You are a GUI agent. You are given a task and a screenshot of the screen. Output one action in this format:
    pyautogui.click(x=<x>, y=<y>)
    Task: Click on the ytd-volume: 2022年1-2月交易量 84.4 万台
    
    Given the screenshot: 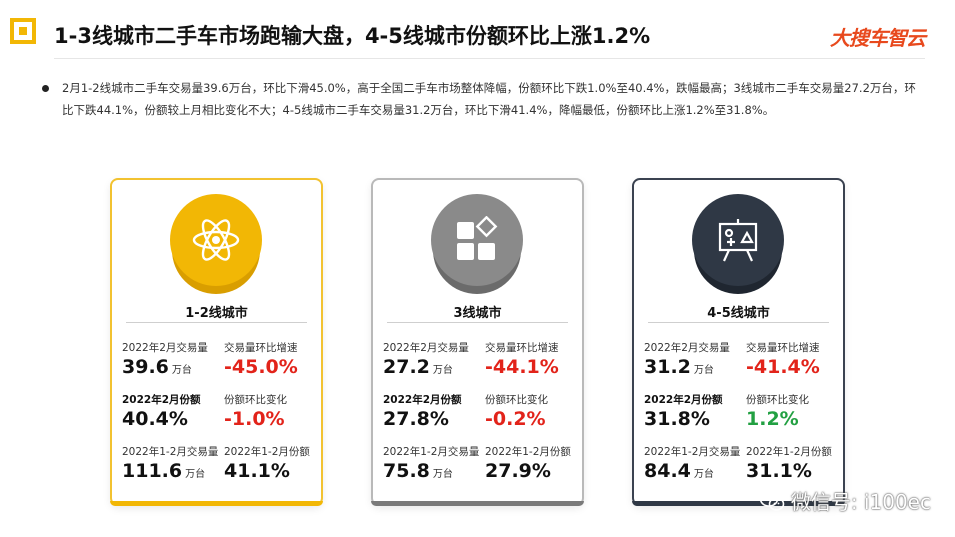 What is the action you would take?
    pyautogui.click(x=692, y=464)
    